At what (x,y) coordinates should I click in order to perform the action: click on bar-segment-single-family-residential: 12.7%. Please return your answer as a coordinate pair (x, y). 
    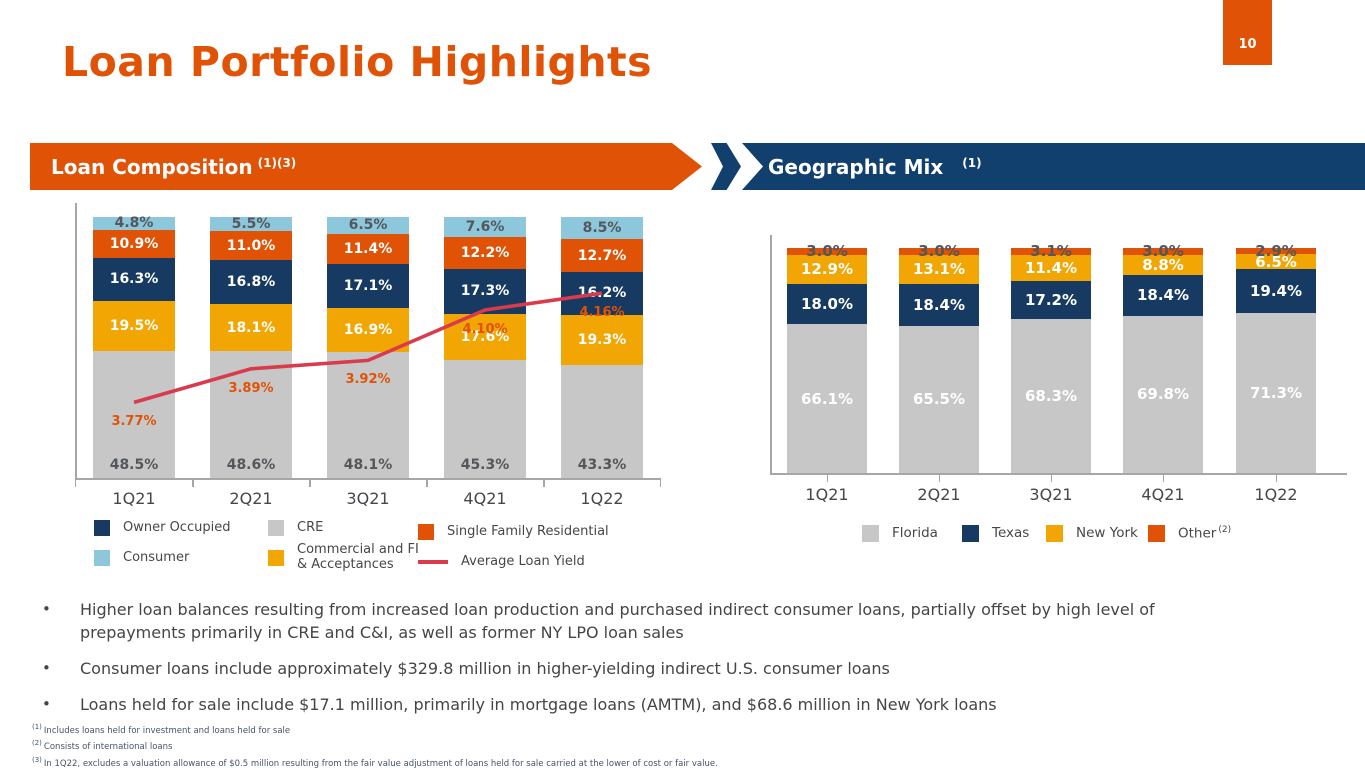
    Looking at the image, I should click on (602, 256).